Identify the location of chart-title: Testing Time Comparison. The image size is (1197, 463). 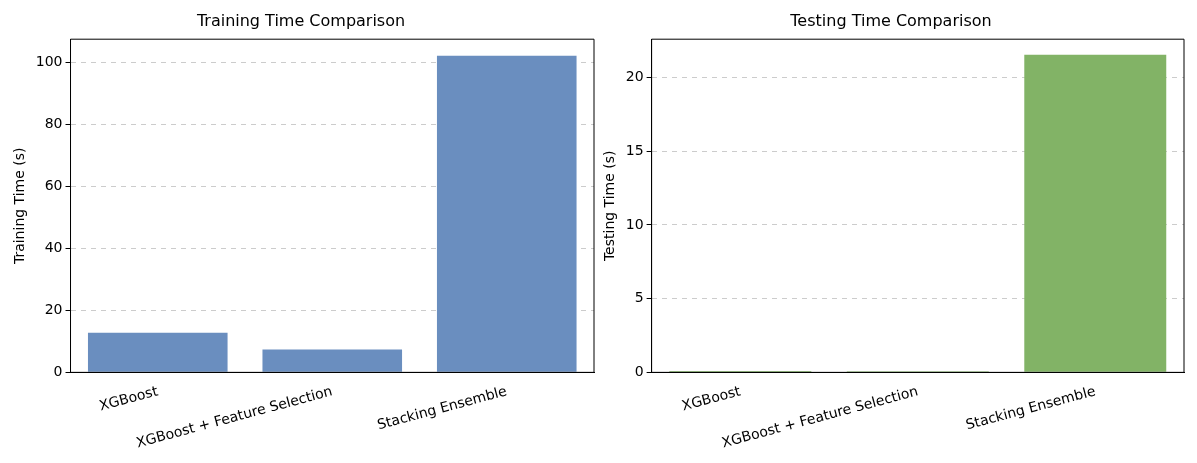
(890, 20).